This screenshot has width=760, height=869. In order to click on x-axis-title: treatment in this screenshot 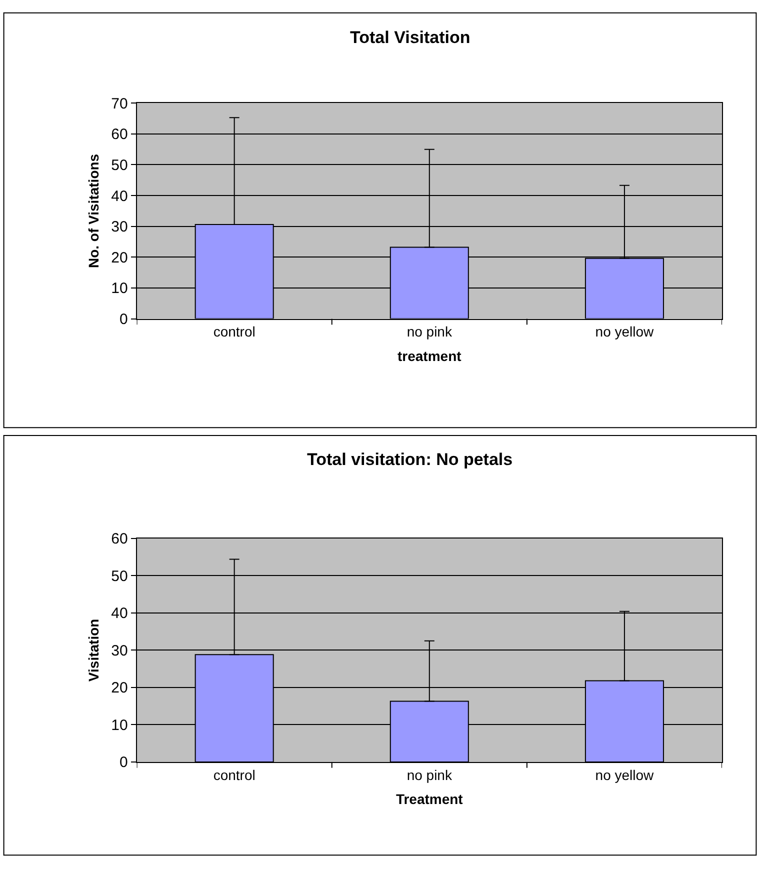, I will do `click(430, 356)`.